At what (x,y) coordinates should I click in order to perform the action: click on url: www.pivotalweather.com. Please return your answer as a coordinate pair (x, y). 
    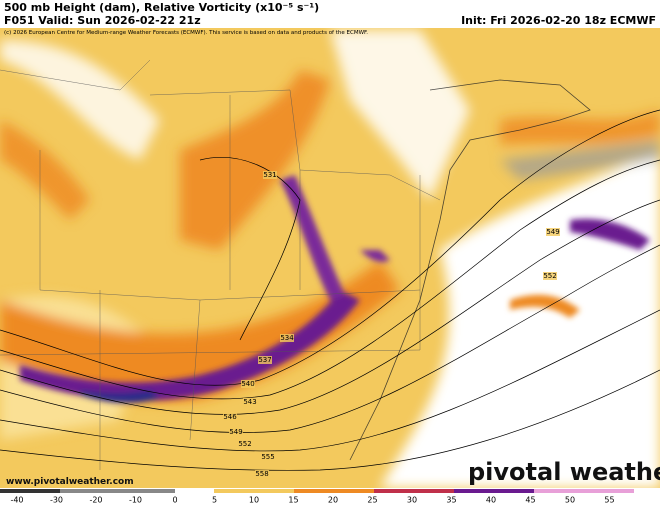
    Looking at the image, I should click on (70, 482).